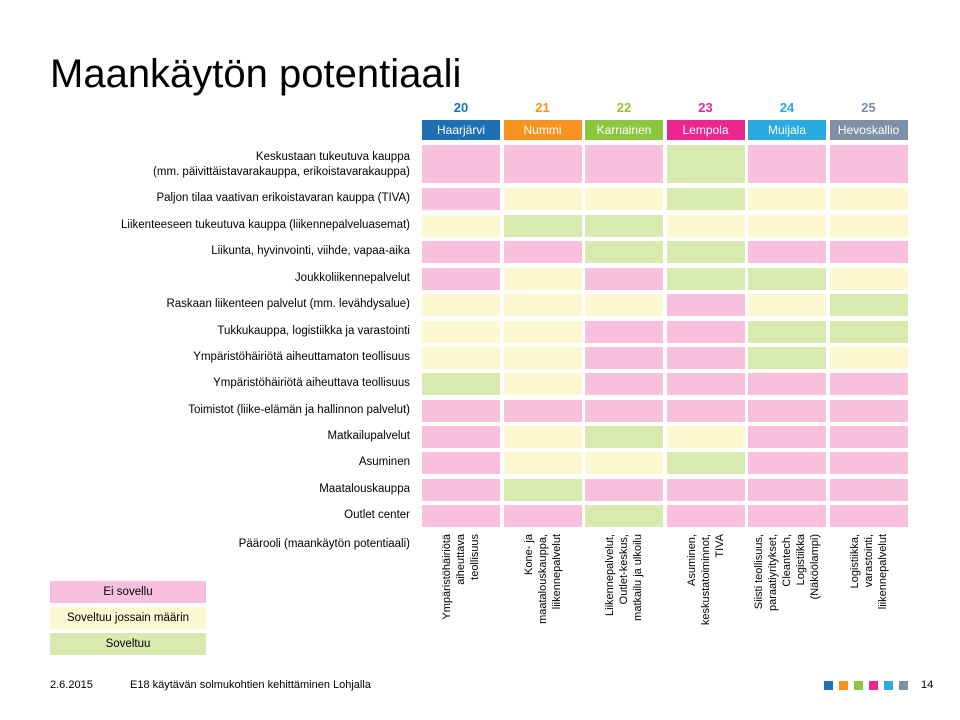 The image size is (960, 720). I want to click on row-label: Ympäristöhäiriötä aiheuttava teollisuus, so click(311, 383).